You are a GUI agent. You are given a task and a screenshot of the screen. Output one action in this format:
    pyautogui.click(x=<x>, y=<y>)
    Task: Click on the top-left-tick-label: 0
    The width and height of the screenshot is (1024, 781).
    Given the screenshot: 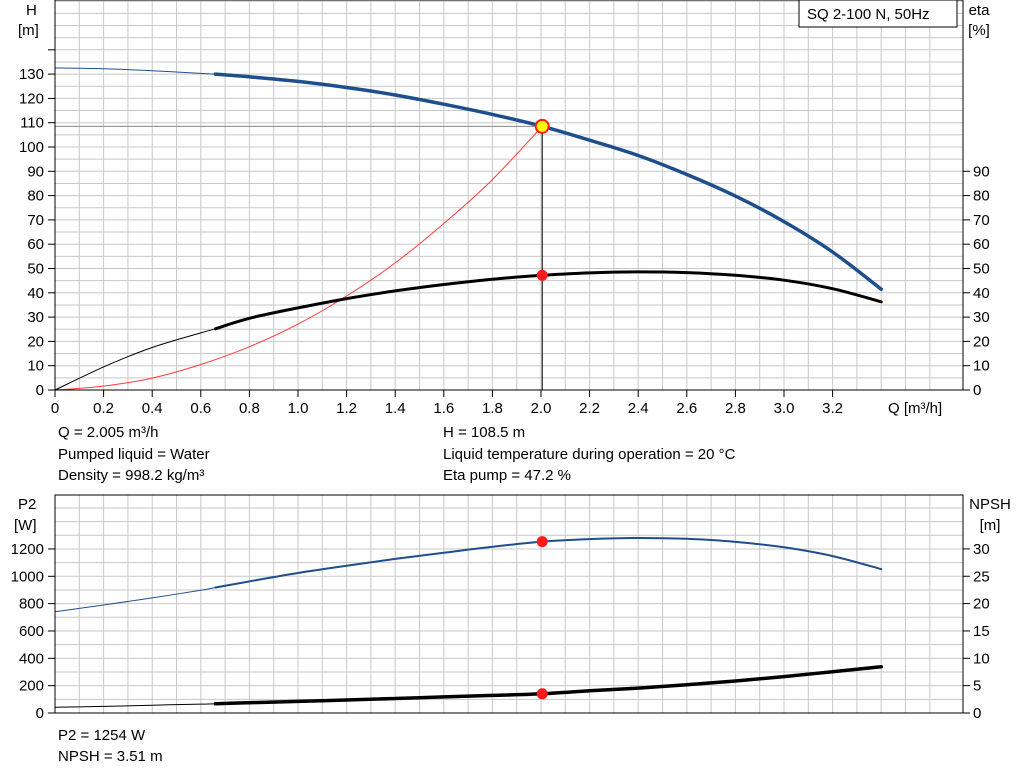 What is the action you would take?
    pyautogui.click(x=40, y=390)
    